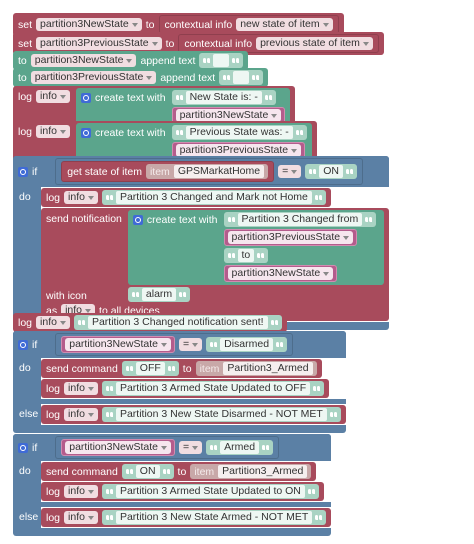  I want to click on block-label: log info, so click(44, 130).